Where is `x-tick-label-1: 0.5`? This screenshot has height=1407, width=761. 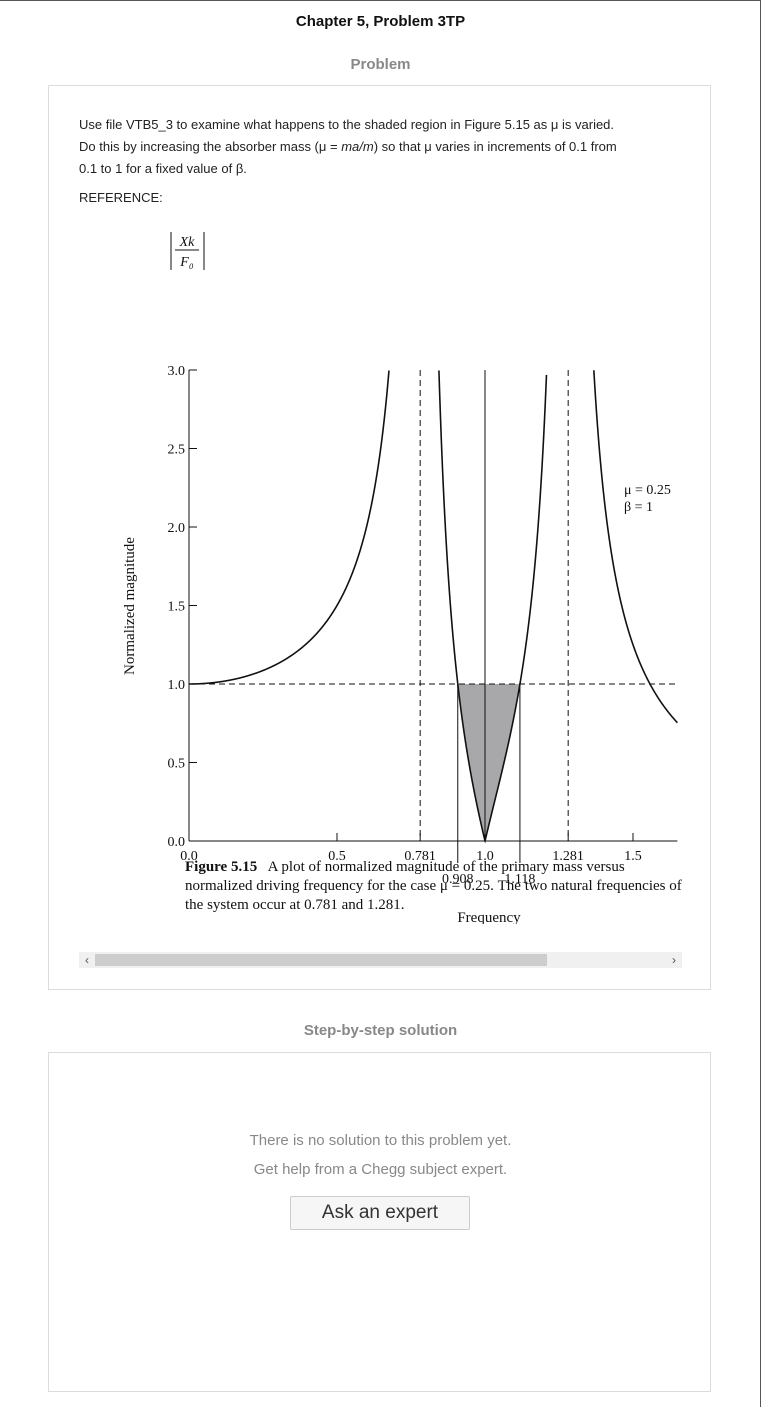 x-tick-label-1: 0.5 is located at coordinates (337, 856).